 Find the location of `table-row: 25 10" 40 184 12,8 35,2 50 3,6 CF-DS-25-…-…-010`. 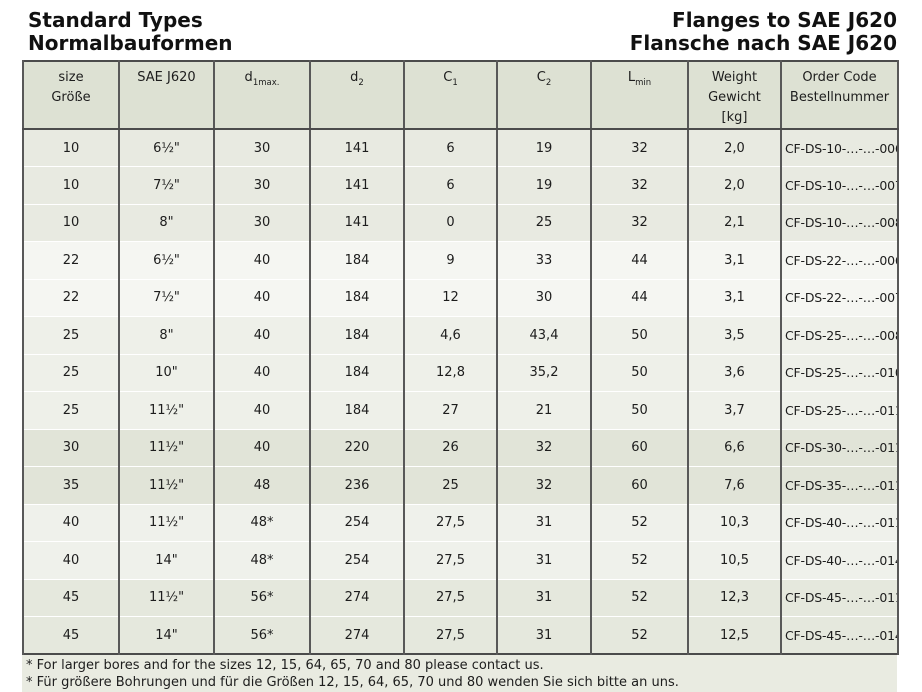

table-row: 25 10" 40 184 12,8 35,2 50 3,6 CF-DS-25-…-…-010 is located at coordinates (460, 372).